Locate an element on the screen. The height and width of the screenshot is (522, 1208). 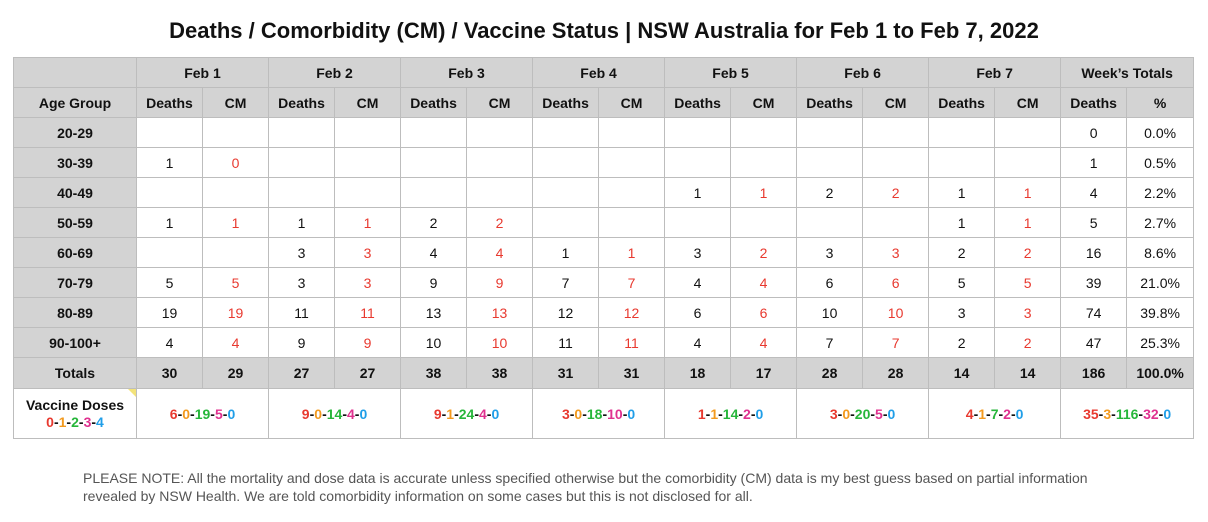
cm-cell: 1 is located at coordinates (235, 222).